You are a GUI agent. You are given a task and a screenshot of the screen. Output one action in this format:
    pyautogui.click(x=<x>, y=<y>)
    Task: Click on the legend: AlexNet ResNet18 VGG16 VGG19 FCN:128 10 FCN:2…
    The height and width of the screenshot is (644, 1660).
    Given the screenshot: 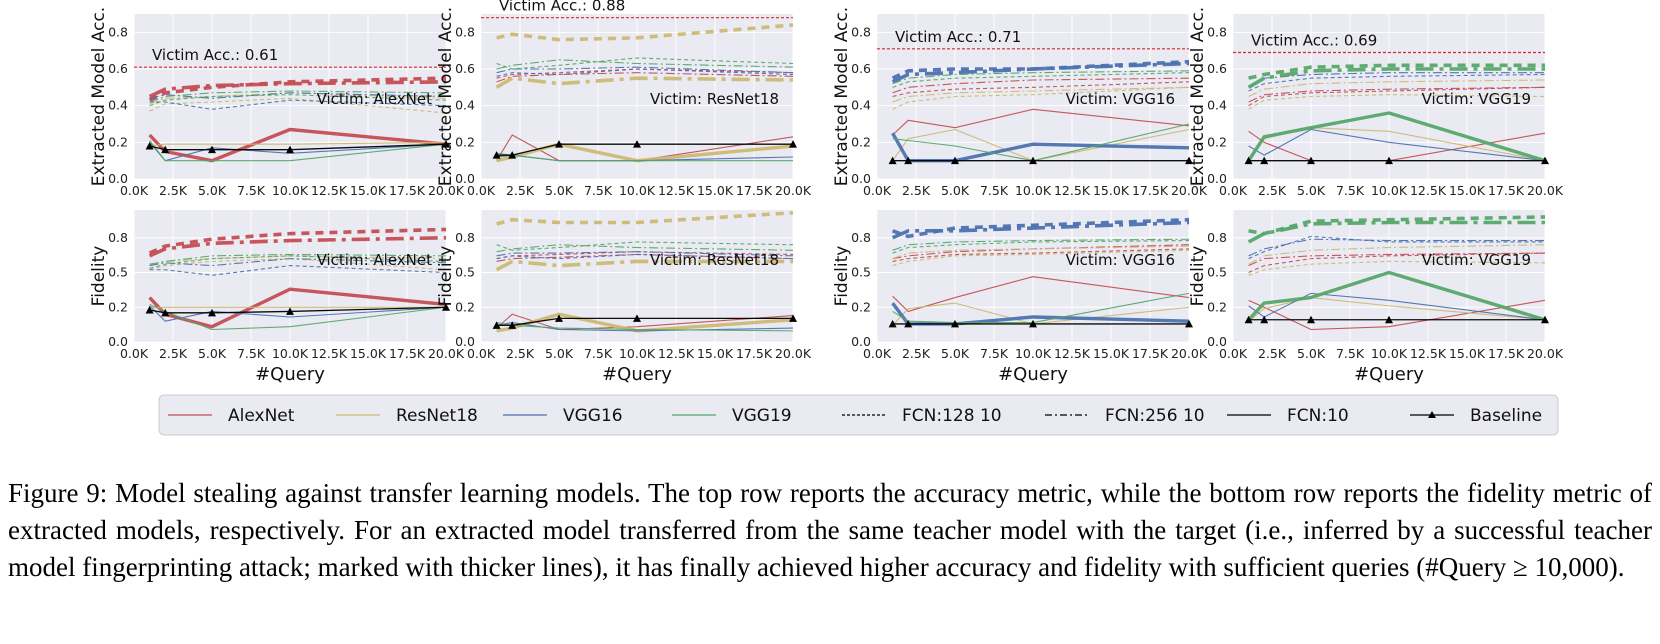 What is the action you would take?
    pyautogui.click(x=858, y=415)
    